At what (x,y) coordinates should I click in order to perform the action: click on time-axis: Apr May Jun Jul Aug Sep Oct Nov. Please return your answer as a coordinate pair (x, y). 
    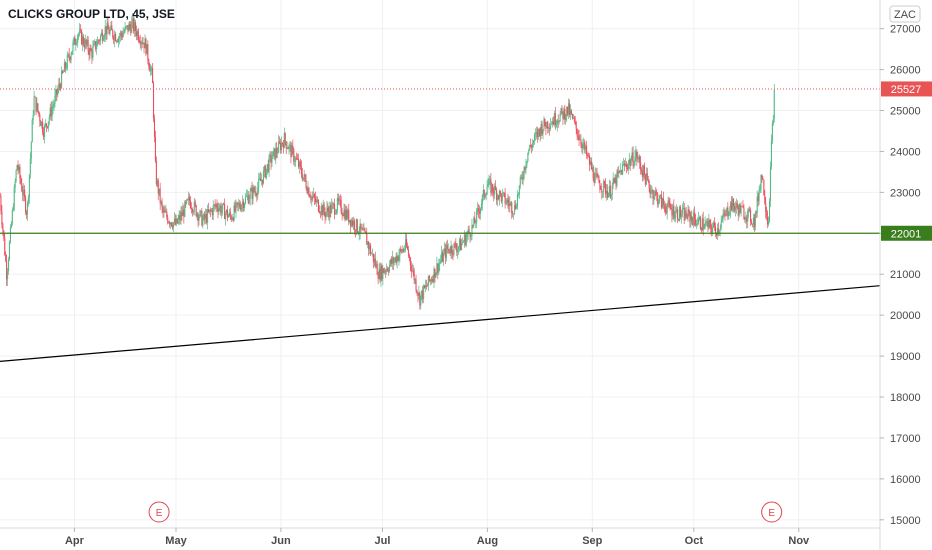
    Looking at the image, I should click on (437, 537).